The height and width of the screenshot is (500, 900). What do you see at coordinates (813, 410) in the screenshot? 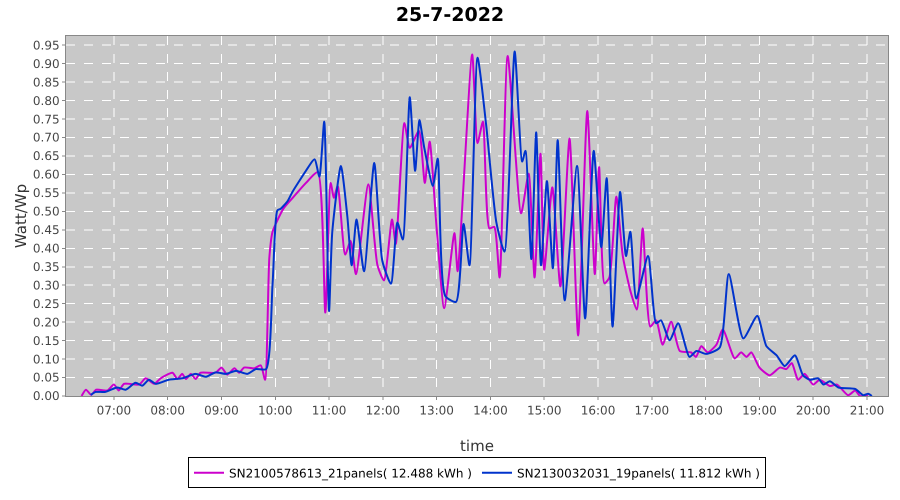
I see `x-tick-label: 20:00` at bounding box center [813, 410].